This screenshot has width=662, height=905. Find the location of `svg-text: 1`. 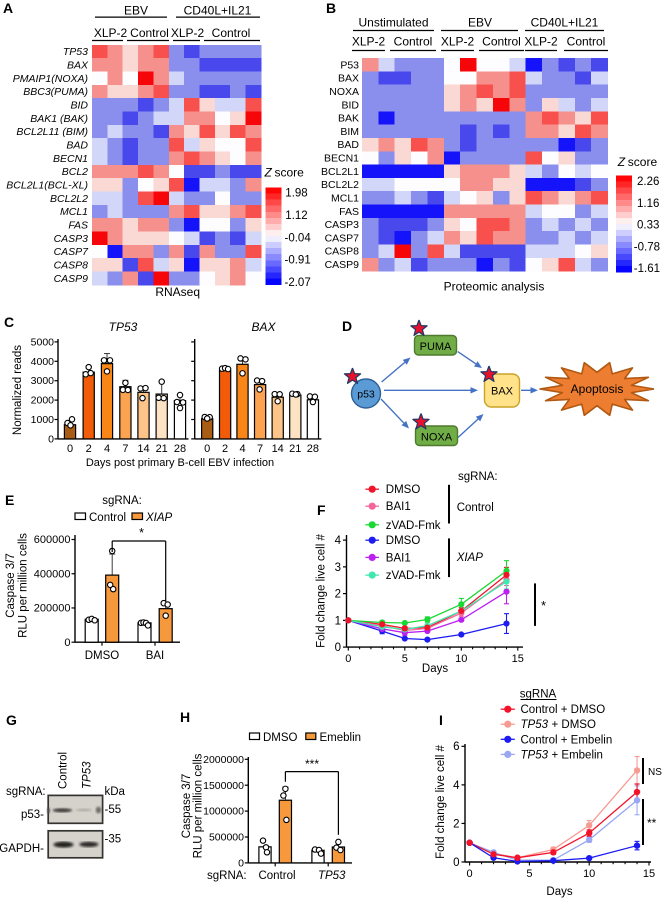

svg-text: 1 is located at coordinates (338, 621).